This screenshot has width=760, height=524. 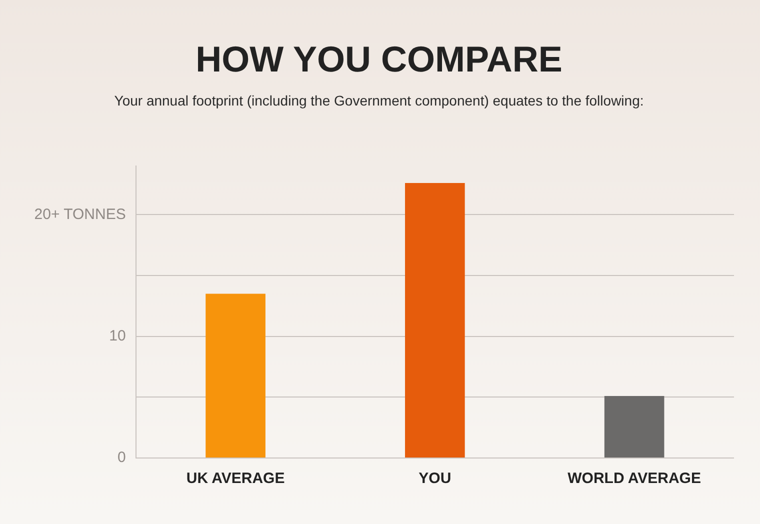 I want to click on y-tick-label: 0, so click(x=122, y=457).